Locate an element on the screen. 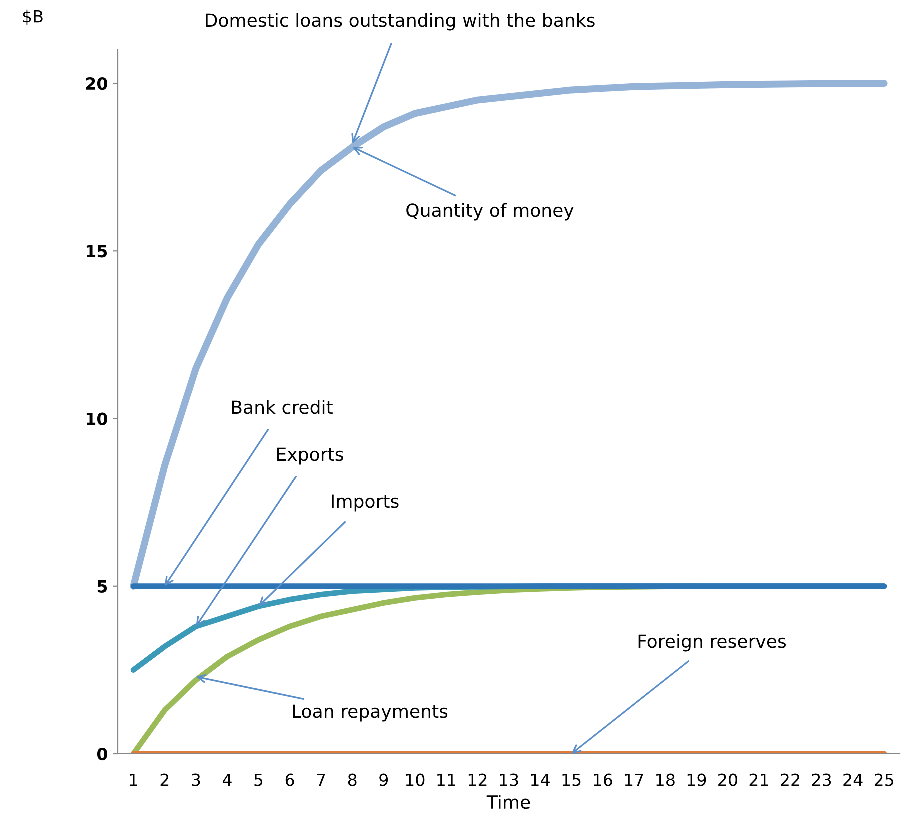  y-tick-label: 10 is located at coordinates (97, 419).